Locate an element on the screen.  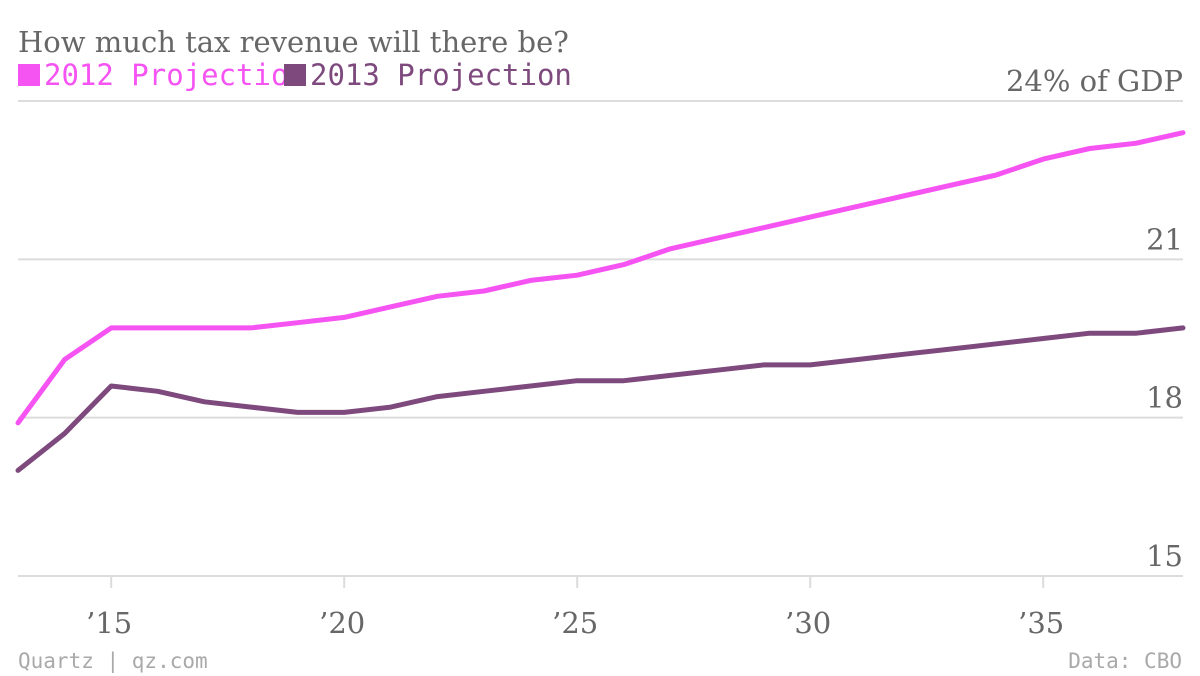
y-axis-ticks: 24% of GDP 21 18 15 is located at coordinates (1094, 318).